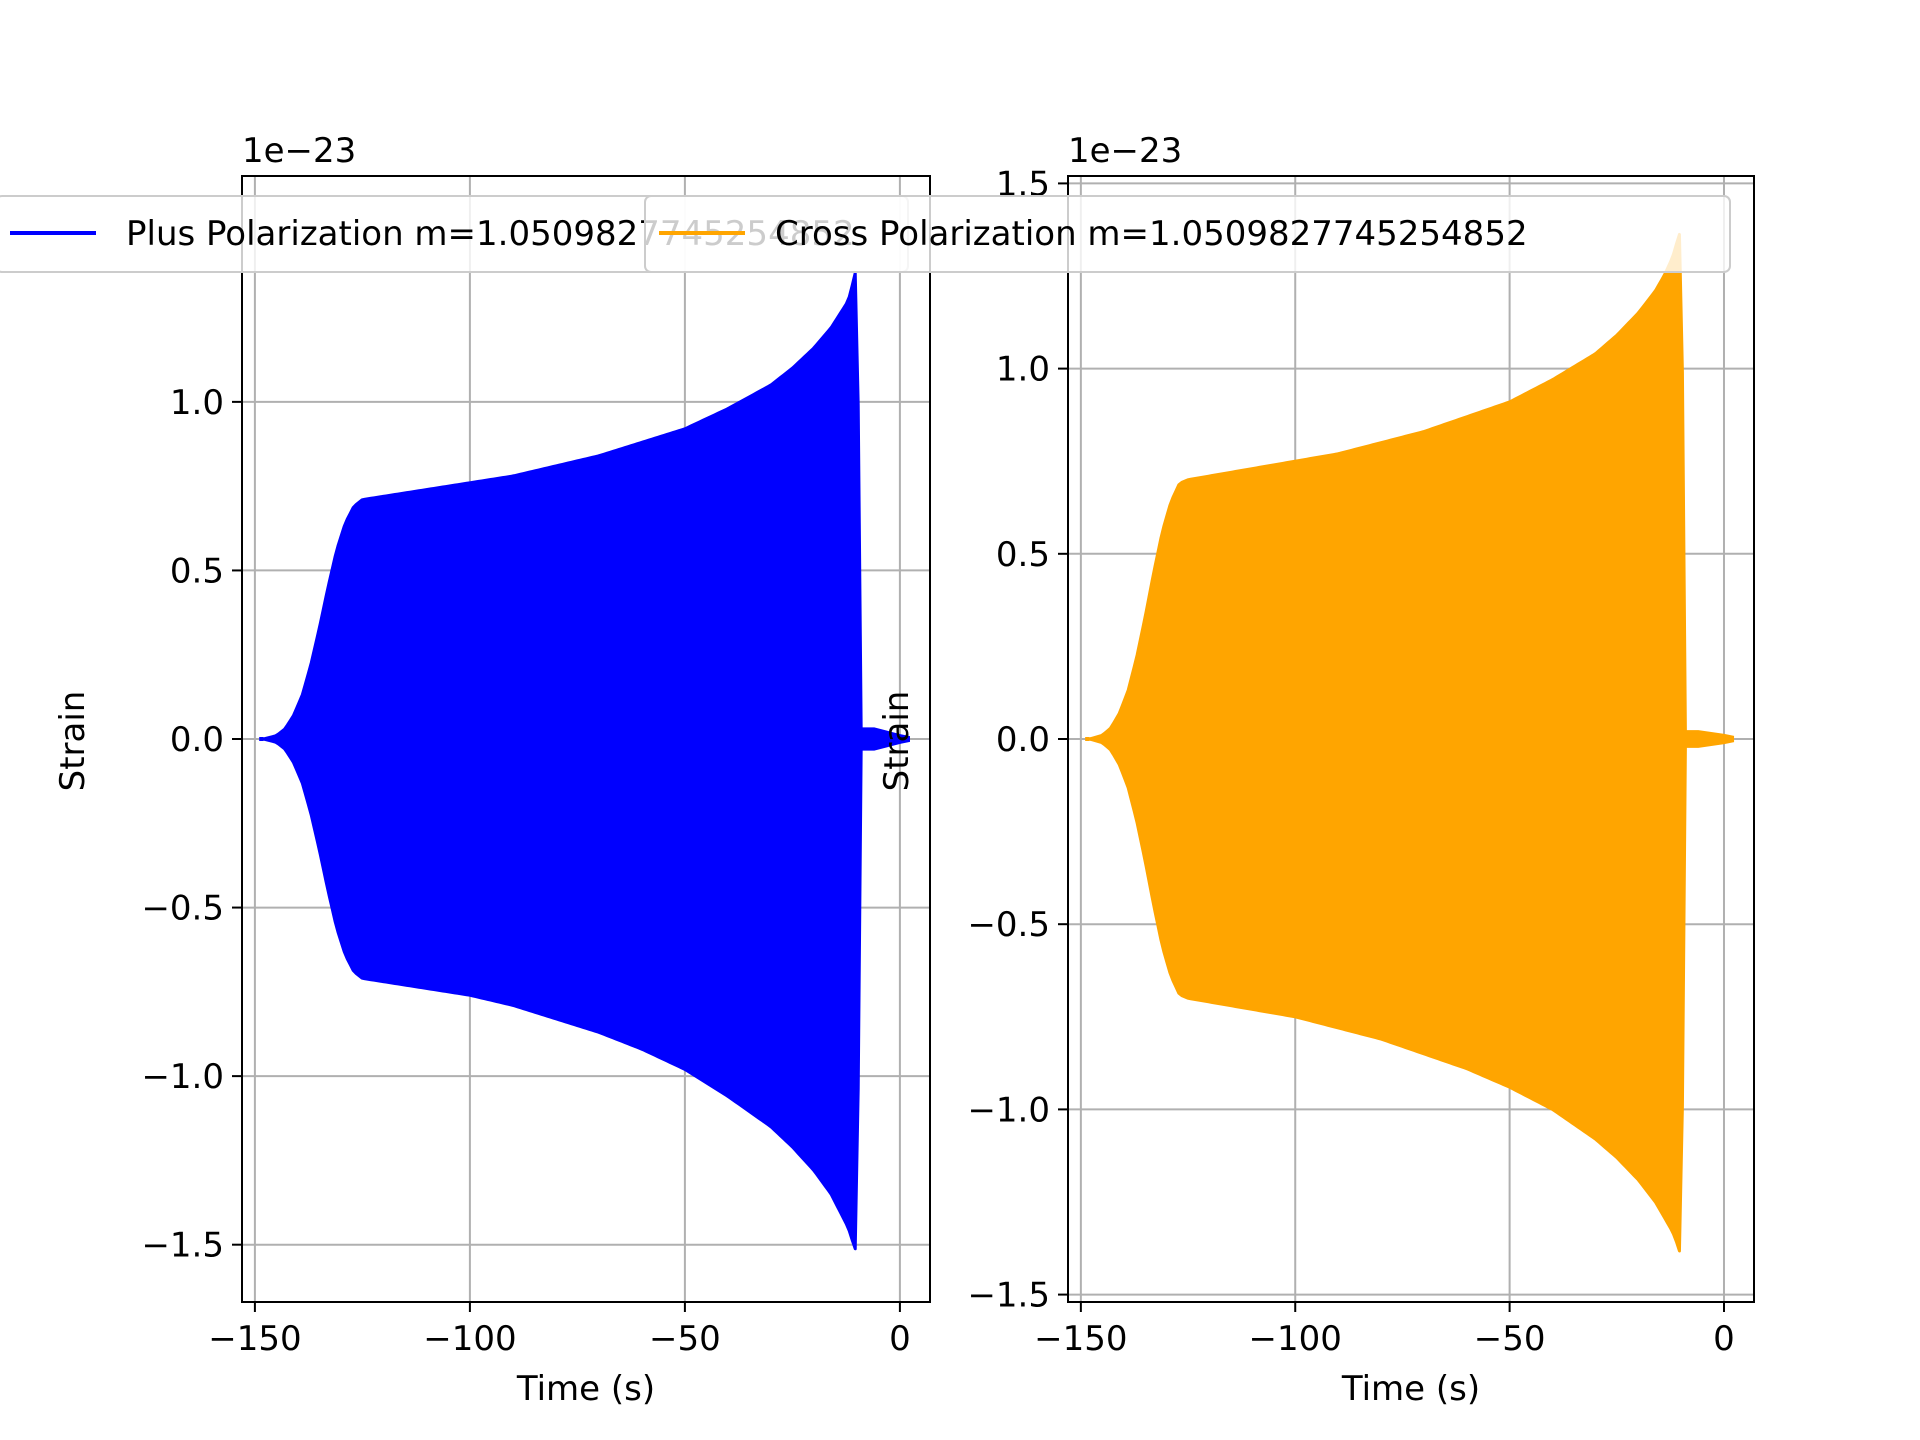 This screenshot has width=1920, height=1440. I want to click on y-axis-ticks: −1.5−1.0−0.50.00.51.01.5, so click(1017, 740).